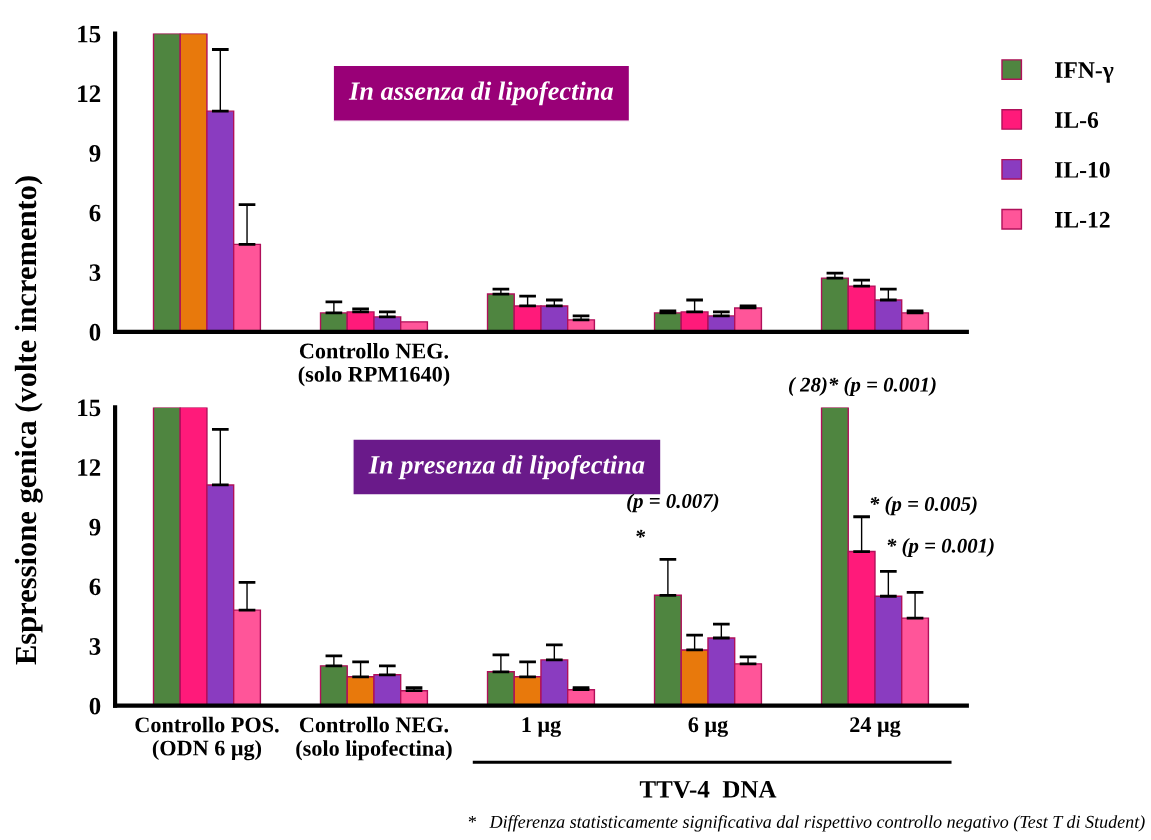 The height and width of the screenshot is (840, 1151). I want to click on text: TTV-4 DNA, so click(708, 789).